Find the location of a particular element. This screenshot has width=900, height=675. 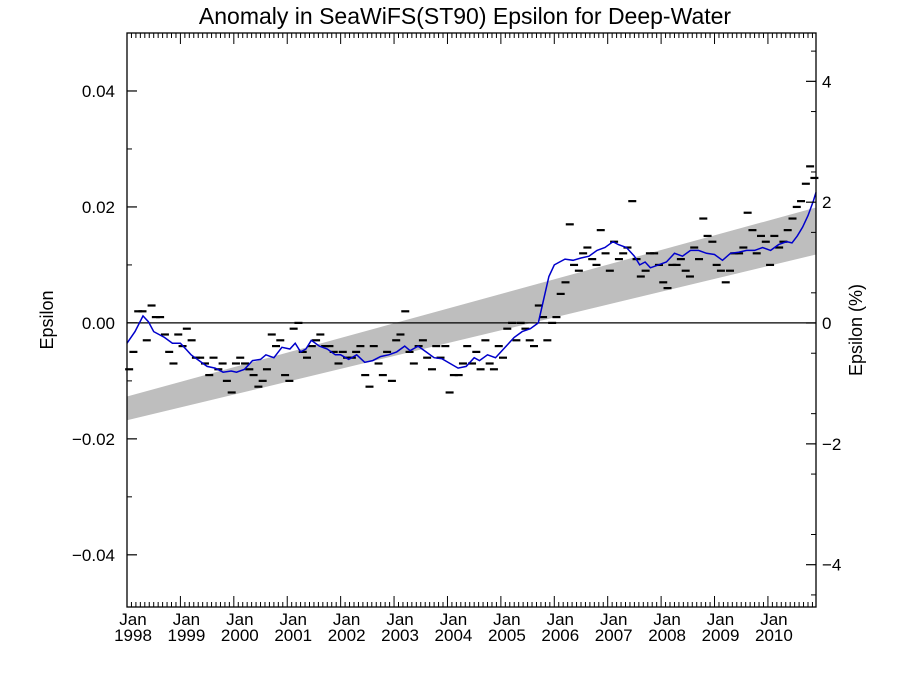

y2-axis-ticks: −4 −2 0 2 4 is located at coordinates (823, 323).